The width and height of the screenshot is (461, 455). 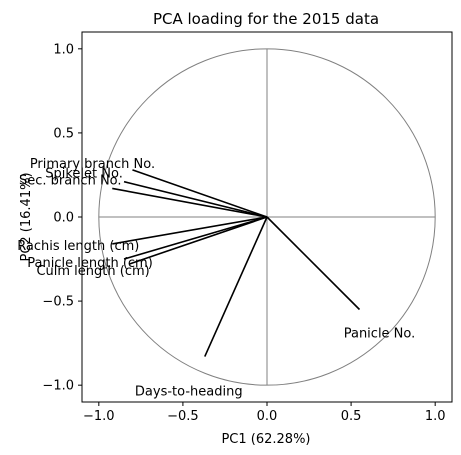 What do you see at coordinates (265, 439) in the screenshot?
I see `x-axis-label: PC1 (62.28%)` at bounding box center [265, 439].